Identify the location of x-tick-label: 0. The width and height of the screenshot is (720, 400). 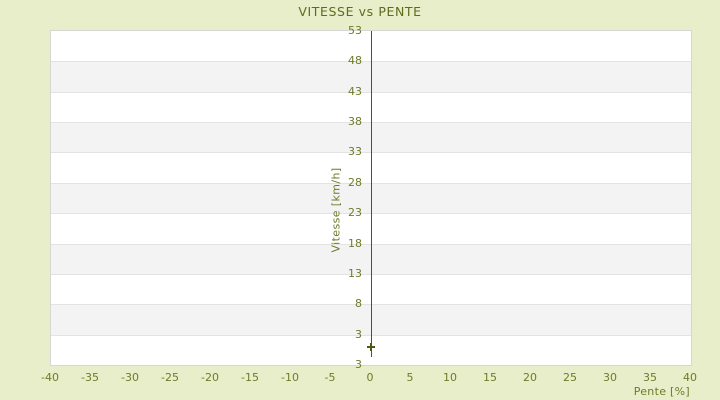
(370, 377).